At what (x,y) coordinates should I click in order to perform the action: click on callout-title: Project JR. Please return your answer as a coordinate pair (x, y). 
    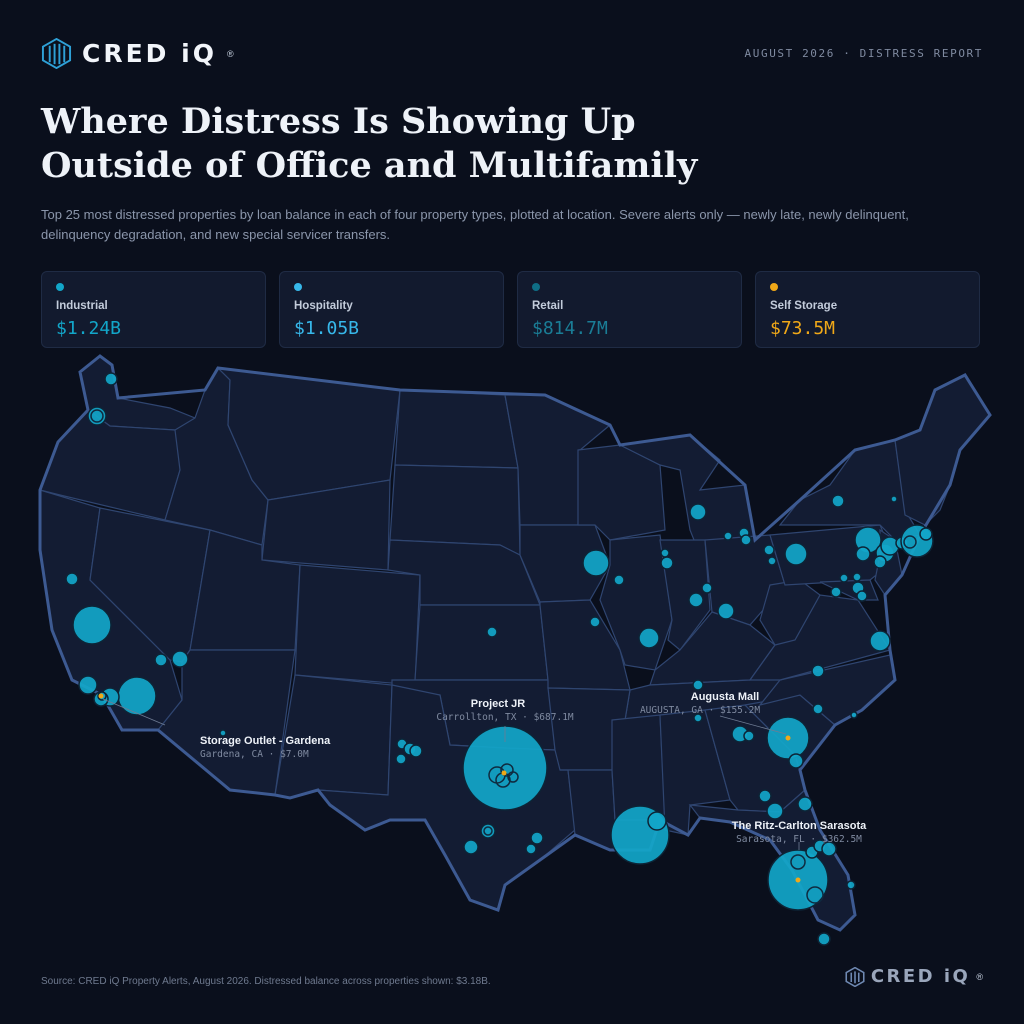
    Looking at the image, I should click on (498, 704).